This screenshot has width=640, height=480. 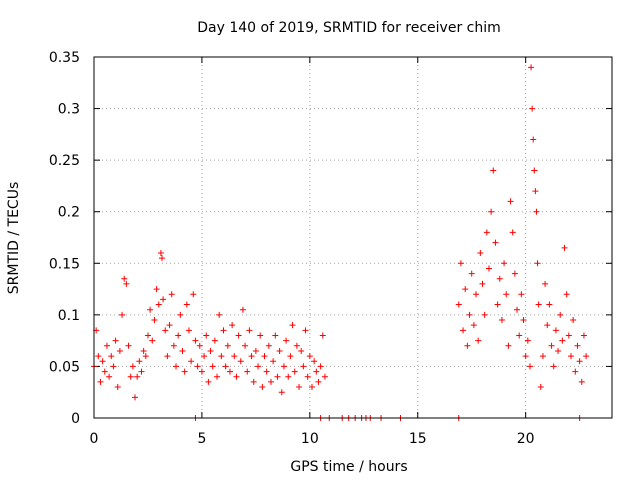 What do you see at coordinates (94, 439) in the screenshot?
I see `x-tick-label: 0` at bounding box center [94, 439].